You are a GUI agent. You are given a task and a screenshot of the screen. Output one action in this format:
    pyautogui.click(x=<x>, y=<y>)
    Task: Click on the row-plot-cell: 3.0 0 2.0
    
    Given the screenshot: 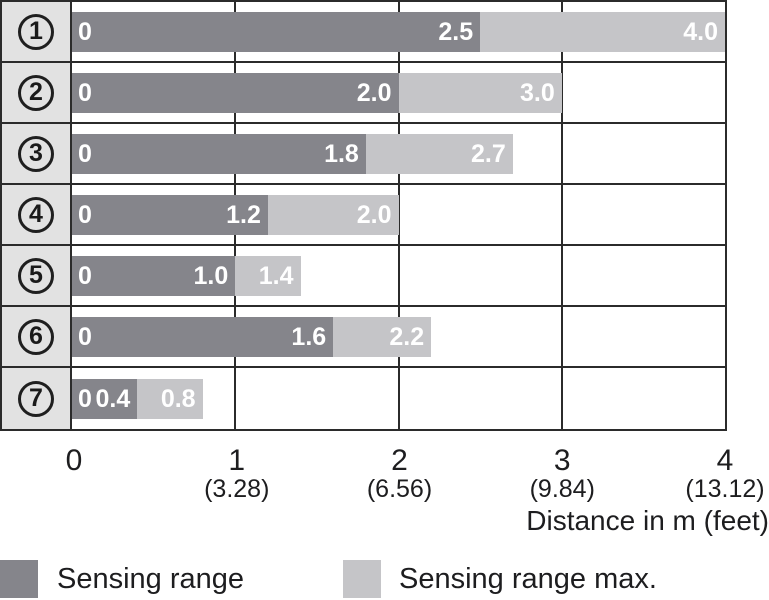 What is the action you would take?
    pyautogui.click(x=398, y=93)
    